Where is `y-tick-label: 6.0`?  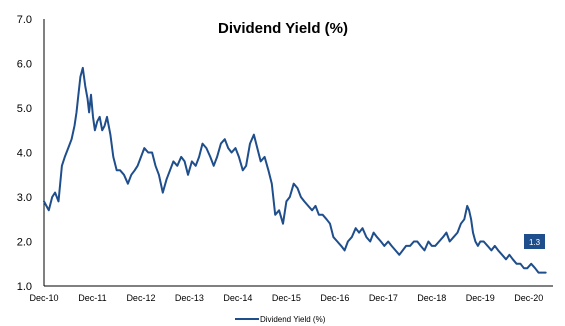
y-tick-label: 6.0 is located at coordinates (24, 65).